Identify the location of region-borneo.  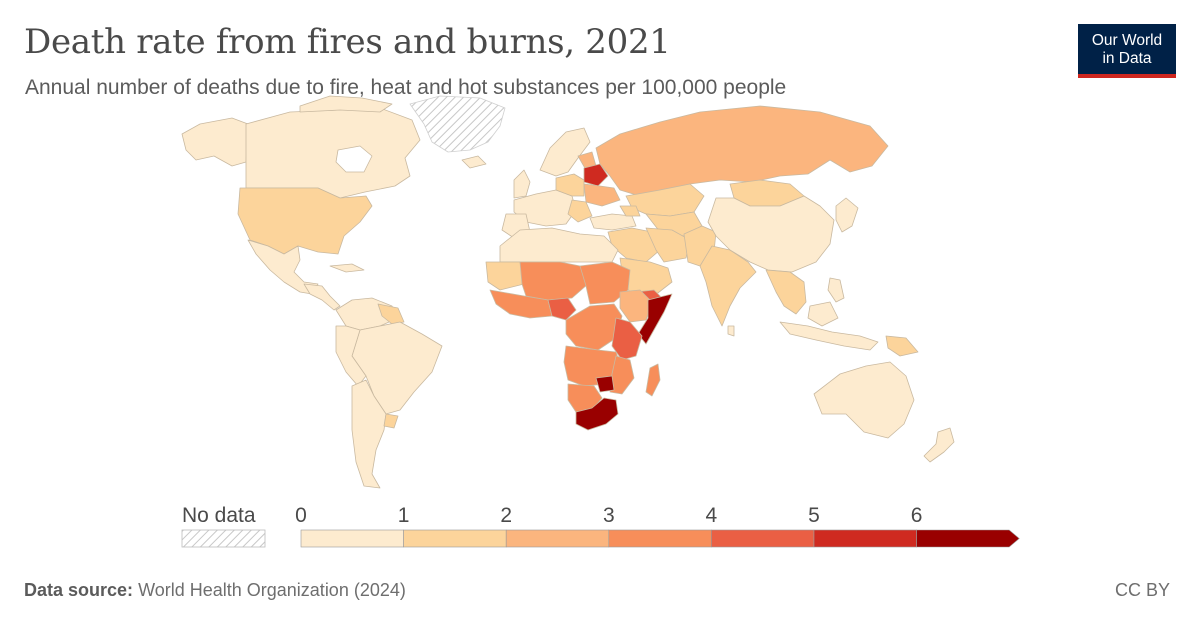
(823, 314).